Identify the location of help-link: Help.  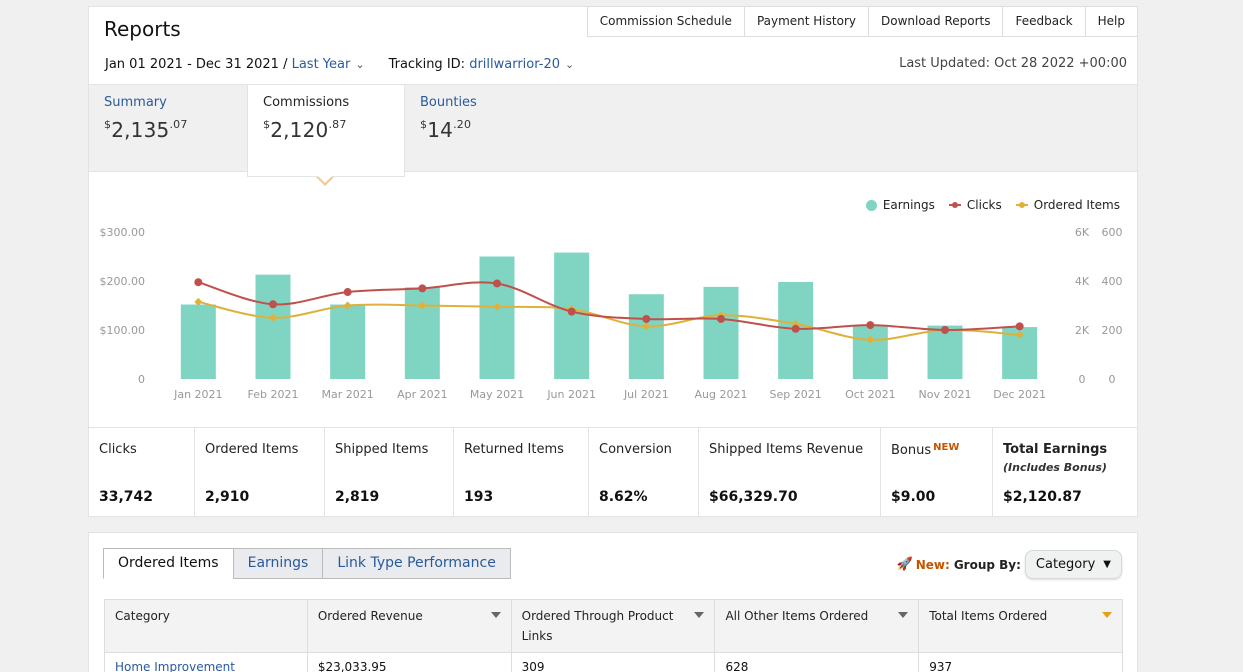
(1111, 21).